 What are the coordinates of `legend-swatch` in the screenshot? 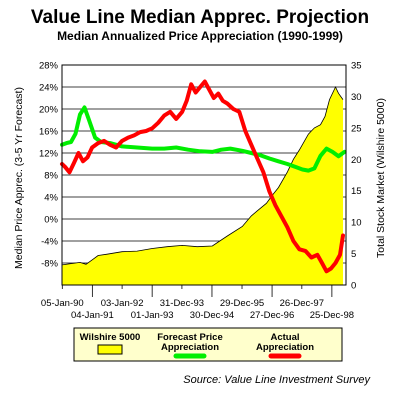 It's located at (110, 349).